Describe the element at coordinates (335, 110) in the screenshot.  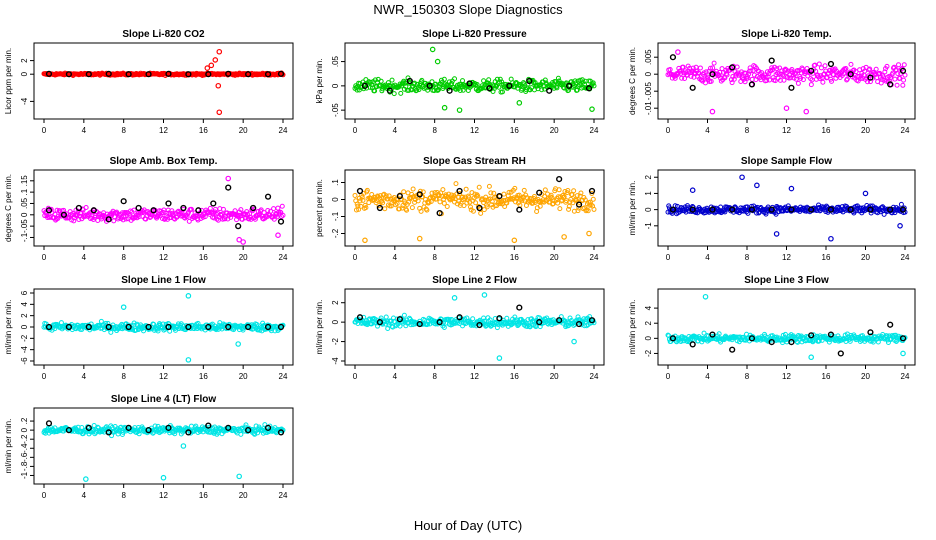
I see `y-tick-label: -.05` at that location.